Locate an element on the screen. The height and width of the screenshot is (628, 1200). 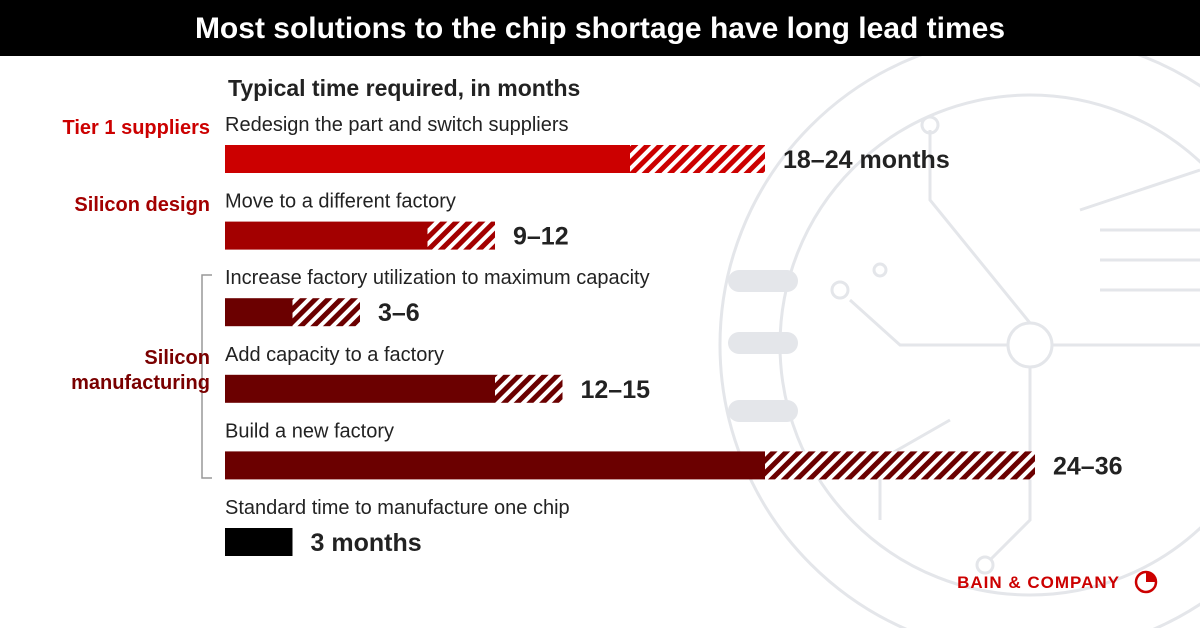
title-bar is located at coordinates (600, 28).